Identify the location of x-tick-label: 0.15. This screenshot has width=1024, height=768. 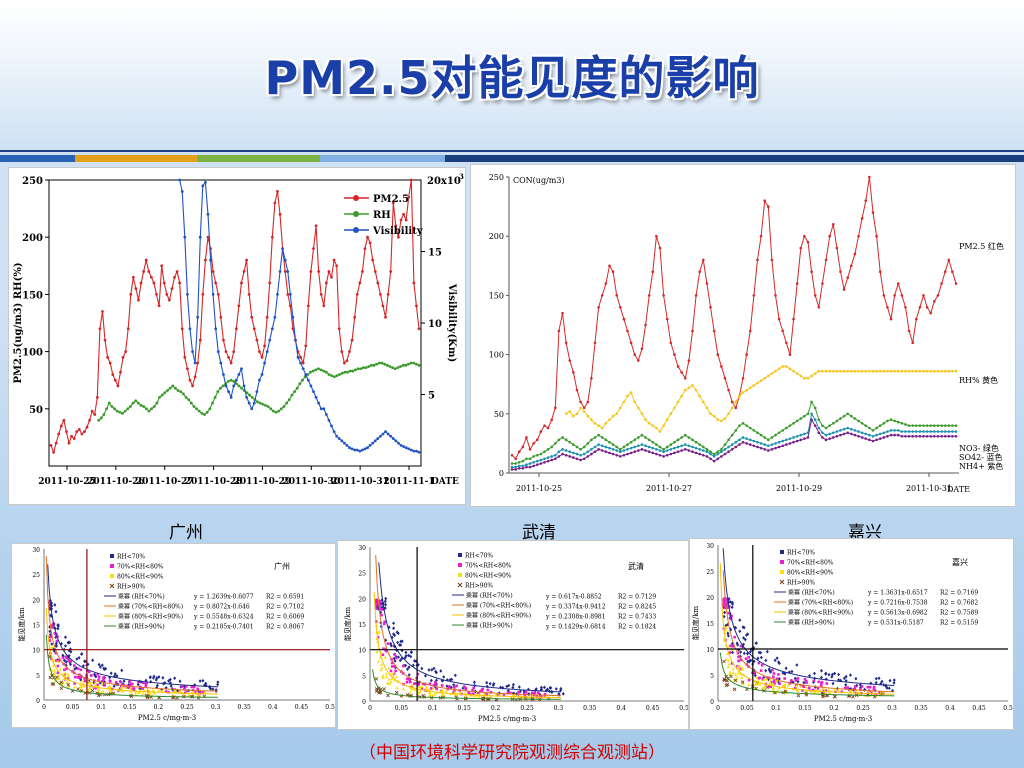
(805, 708).